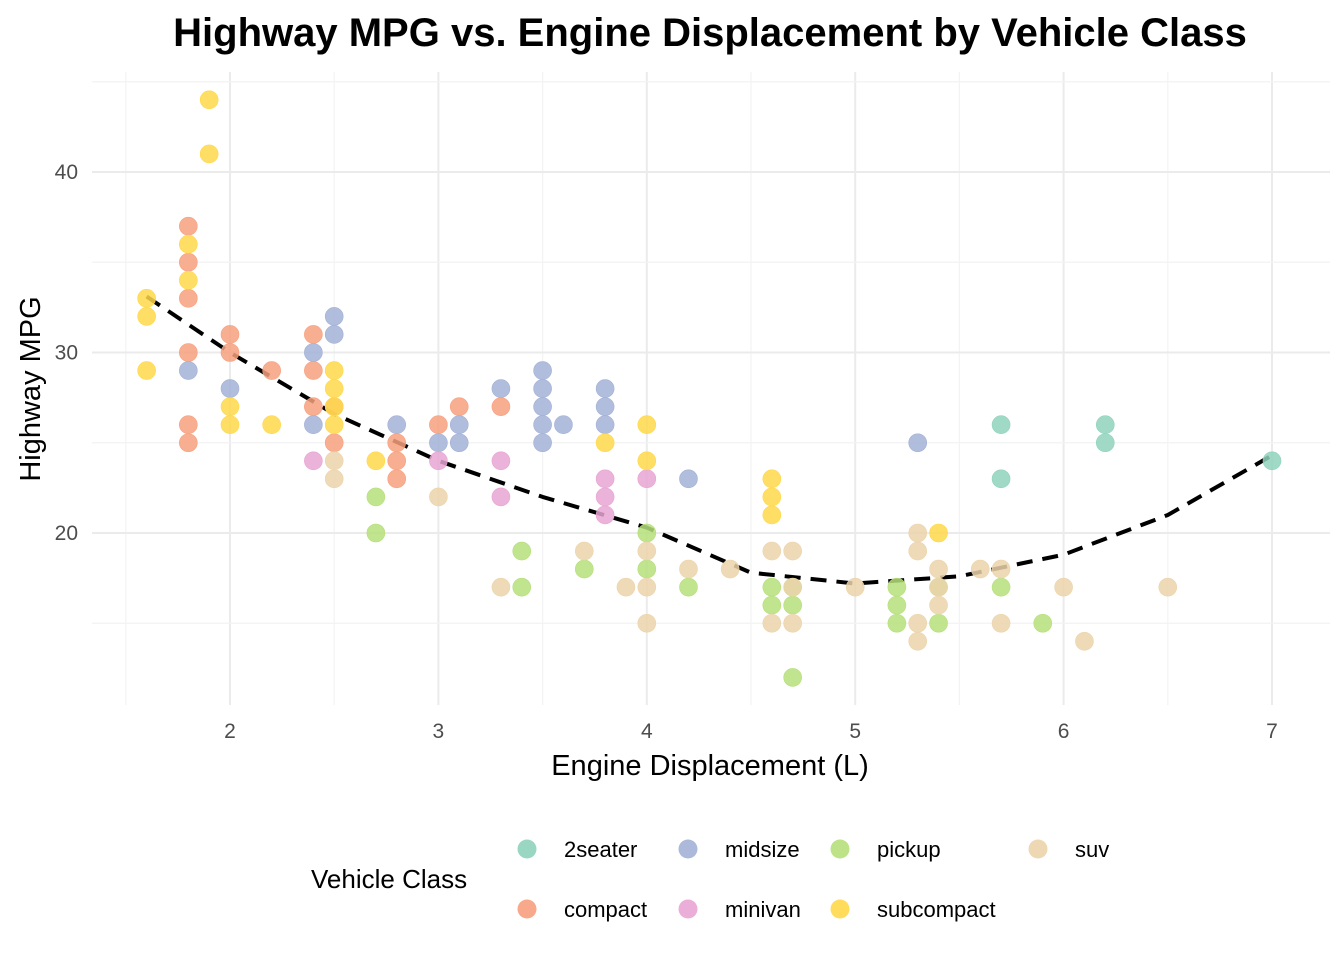 This screenshot has height=960, width=1344. Describe the element at coordinates (66, 533) in the screenshot. I see `y-tick-label: 20` at that location.